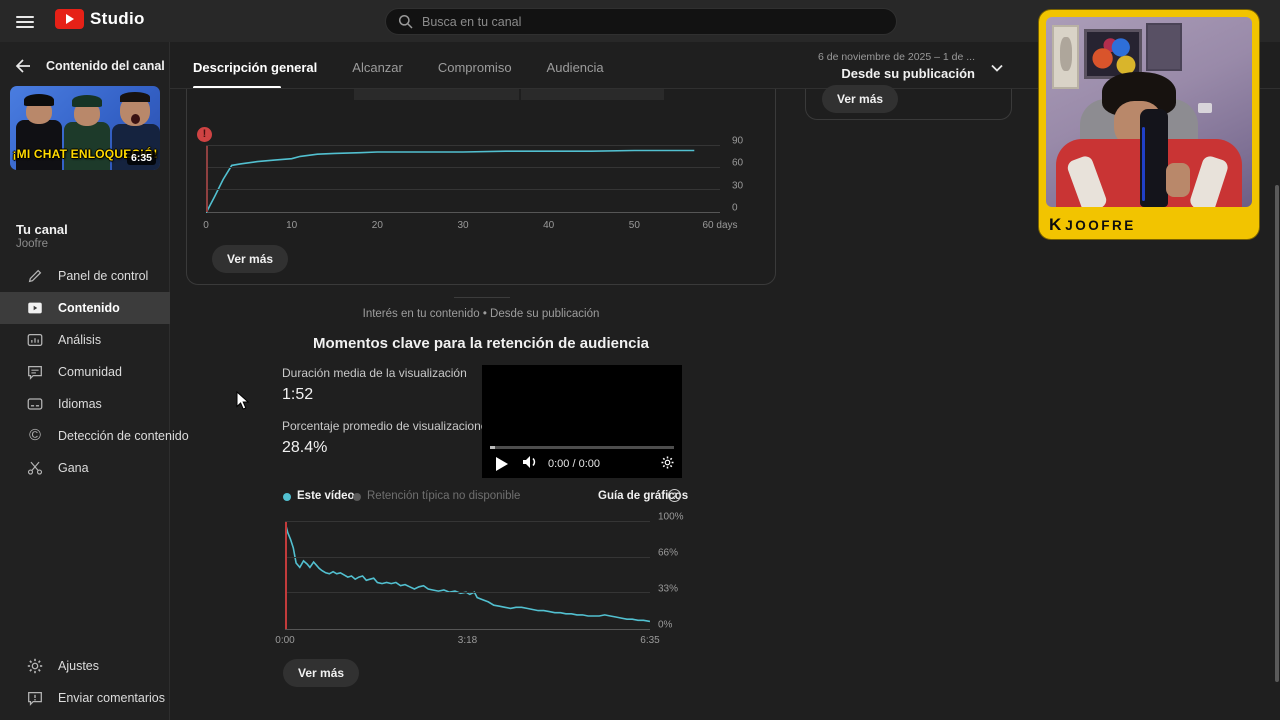 Image resolution: width=1280 pixels, height=720 pixels. I want to click on copyright-icon: ©, so click(35, 435).